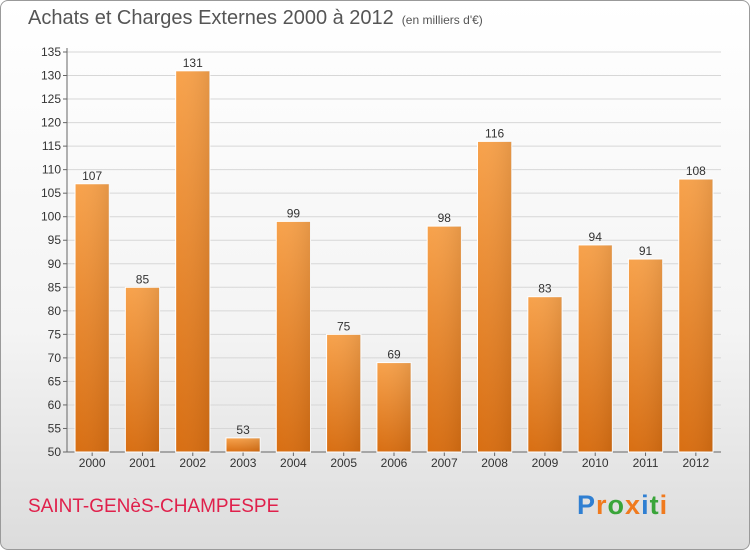 The width and height of the screenshot is (750, 550). I want to click on commune-name: SAINT-GENèS-CHAMPESPE, so click(154, 506).